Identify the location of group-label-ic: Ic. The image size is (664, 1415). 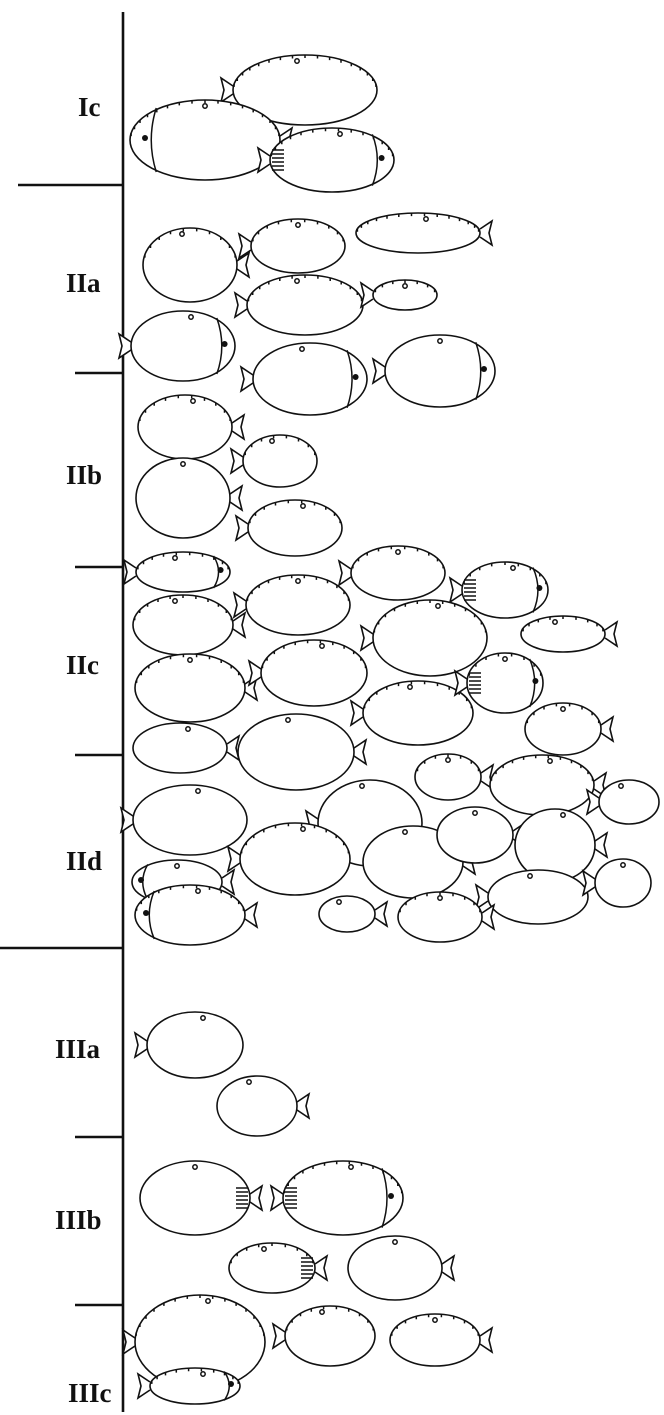
(89, 107).